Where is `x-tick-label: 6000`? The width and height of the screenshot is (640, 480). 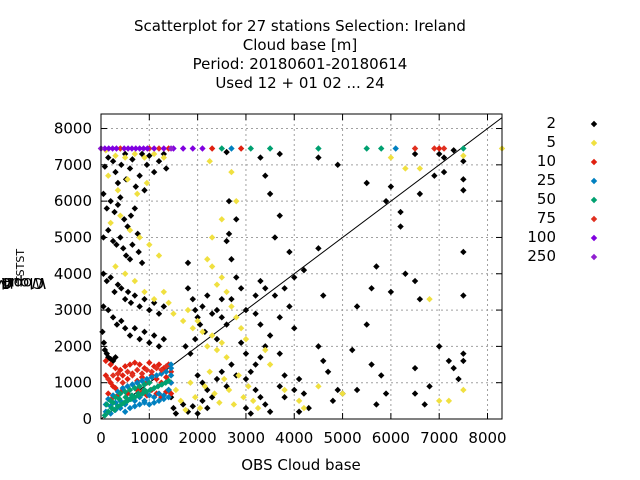
x-tick-label: 6000 is located at coordinates (391, 438).